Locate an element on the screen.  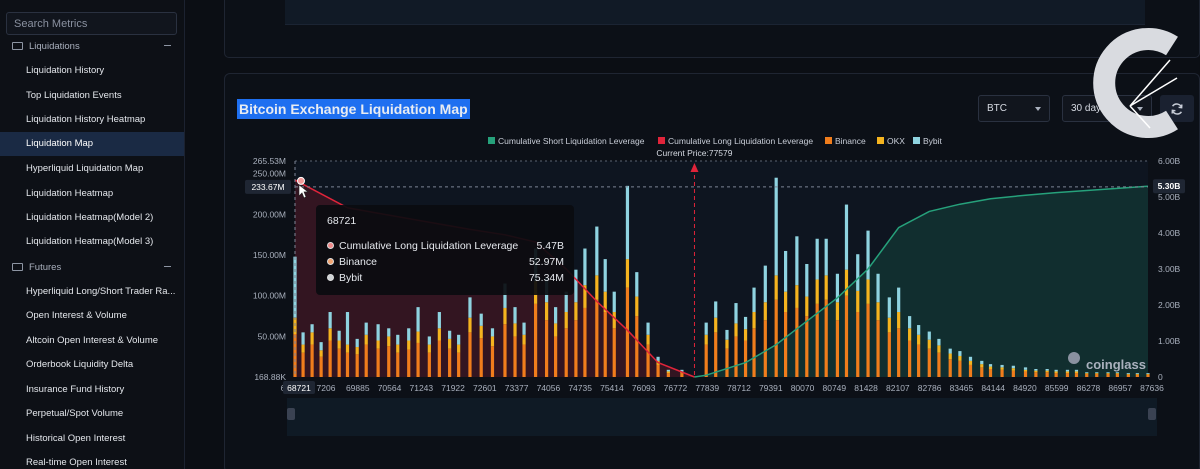
sidebar-item-perpetual-spot-volume: Perpetual/Spot Volume is located at coordinates (75, 413).